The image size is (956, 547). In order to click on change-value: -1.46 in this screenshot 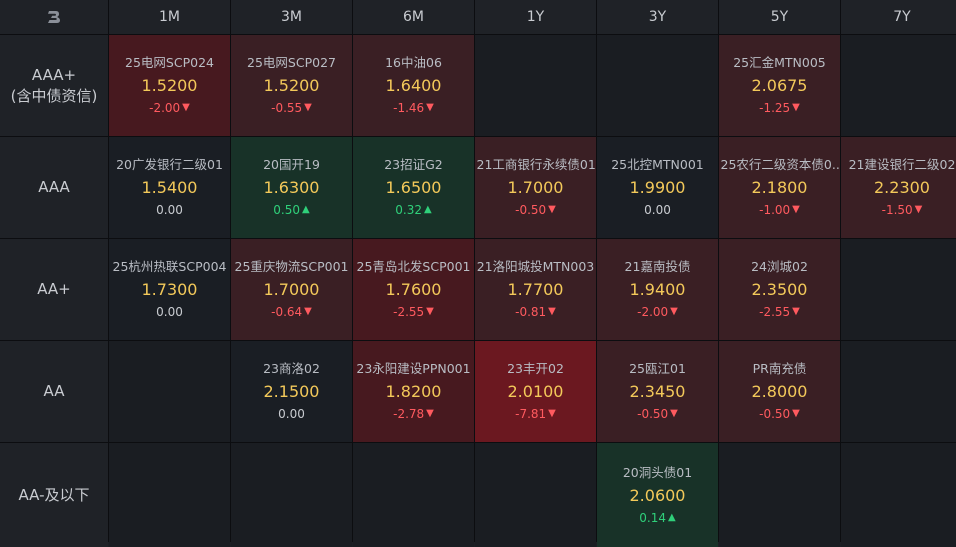, I will do `click(409, 108)`.